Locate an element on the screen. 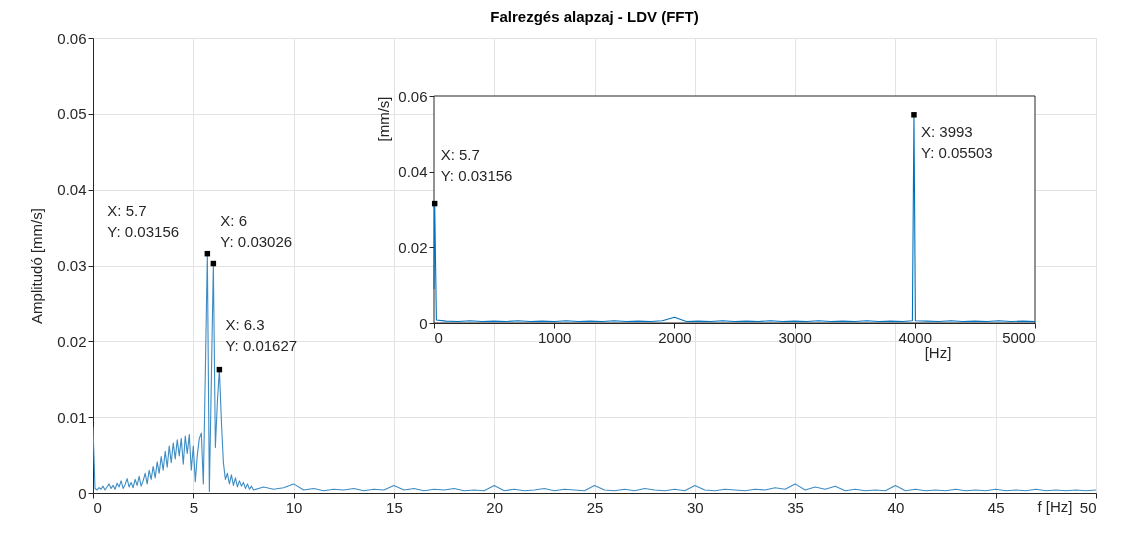  y-tick-label: 0.05 is located at coordinates (72, 114).